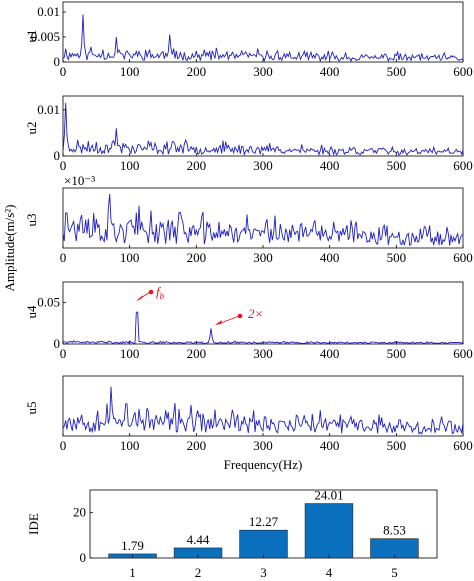 The width and height of the screenshot is (474, 581). What do you see at coordinates (263, 410) in the screenshot?
I see `series-line-u5` at bounding box center [263, 410].